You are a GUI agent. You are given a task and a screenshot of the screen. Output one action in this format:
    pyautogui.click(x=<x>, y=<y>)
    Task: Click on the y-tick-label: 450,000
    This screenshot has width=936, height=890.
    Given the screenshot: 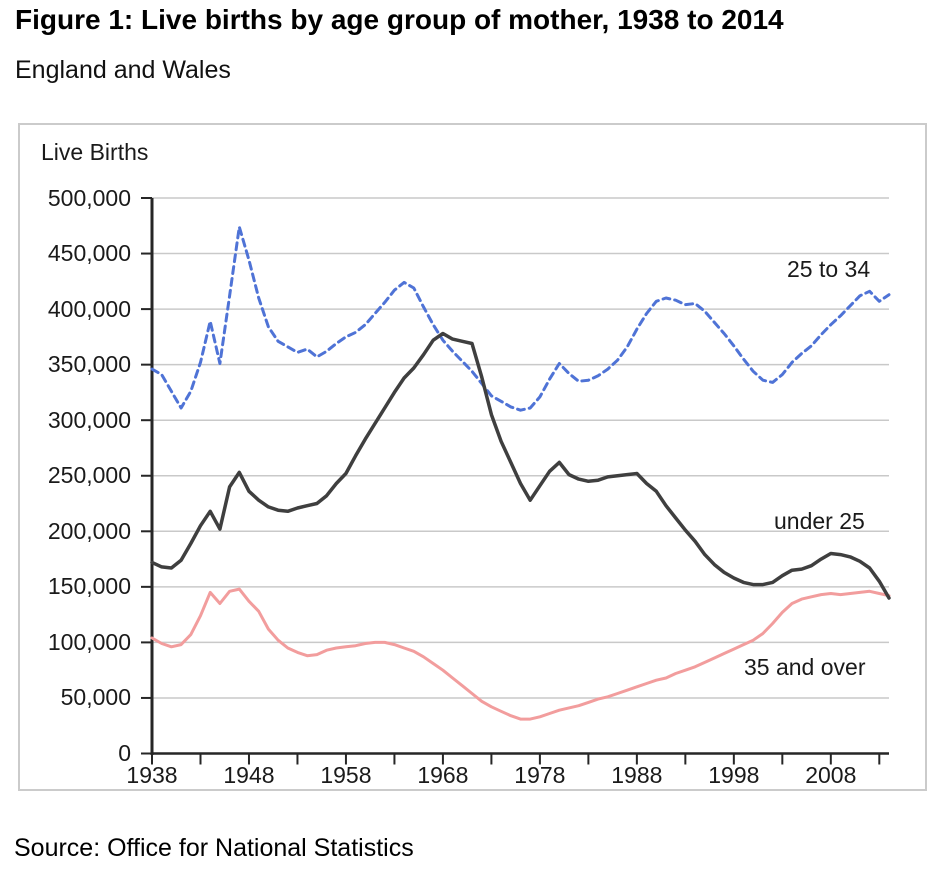 What is the action you would take?
    pyautogui.click(x=89, y=253)
    